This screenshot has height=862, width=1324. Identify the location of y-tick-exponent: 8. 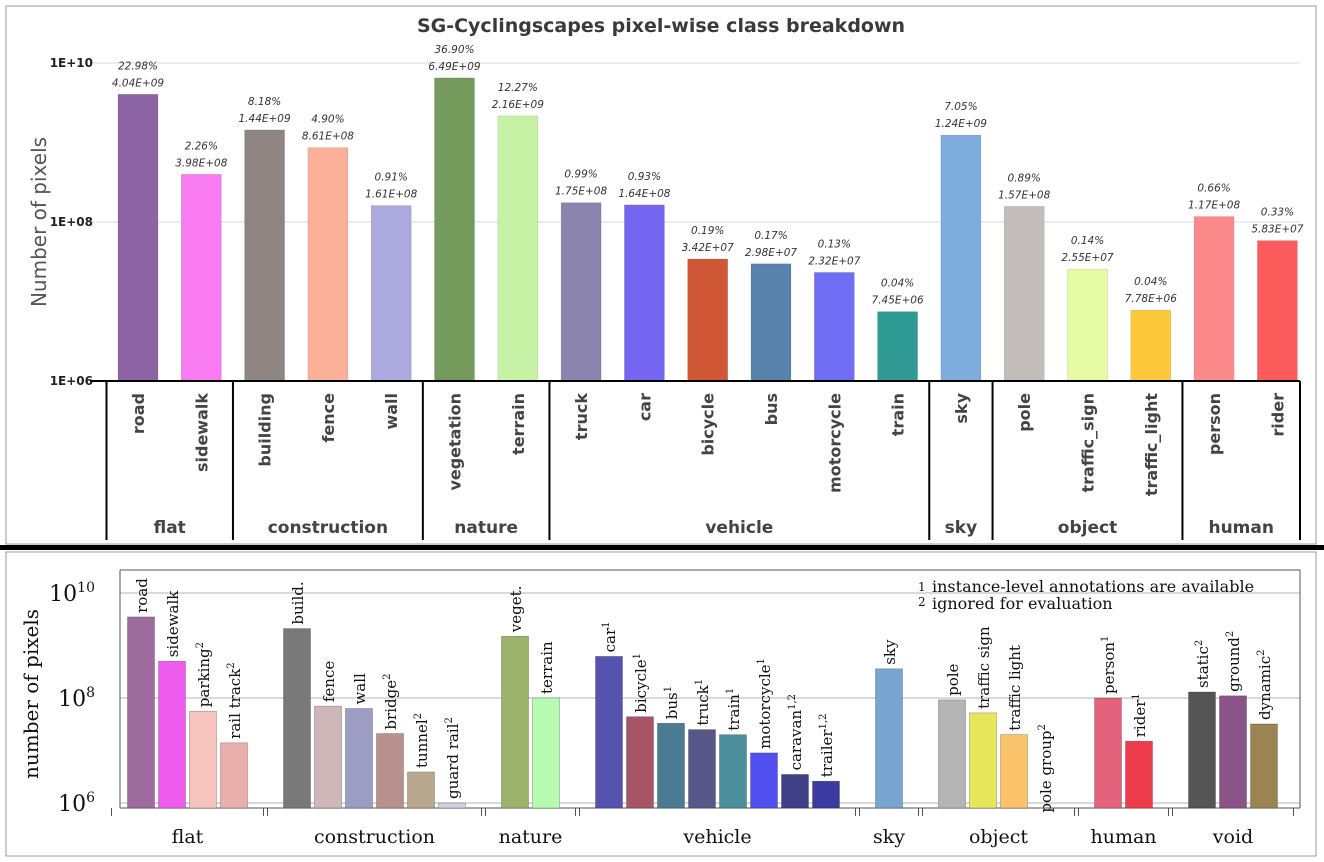
(90, 693).